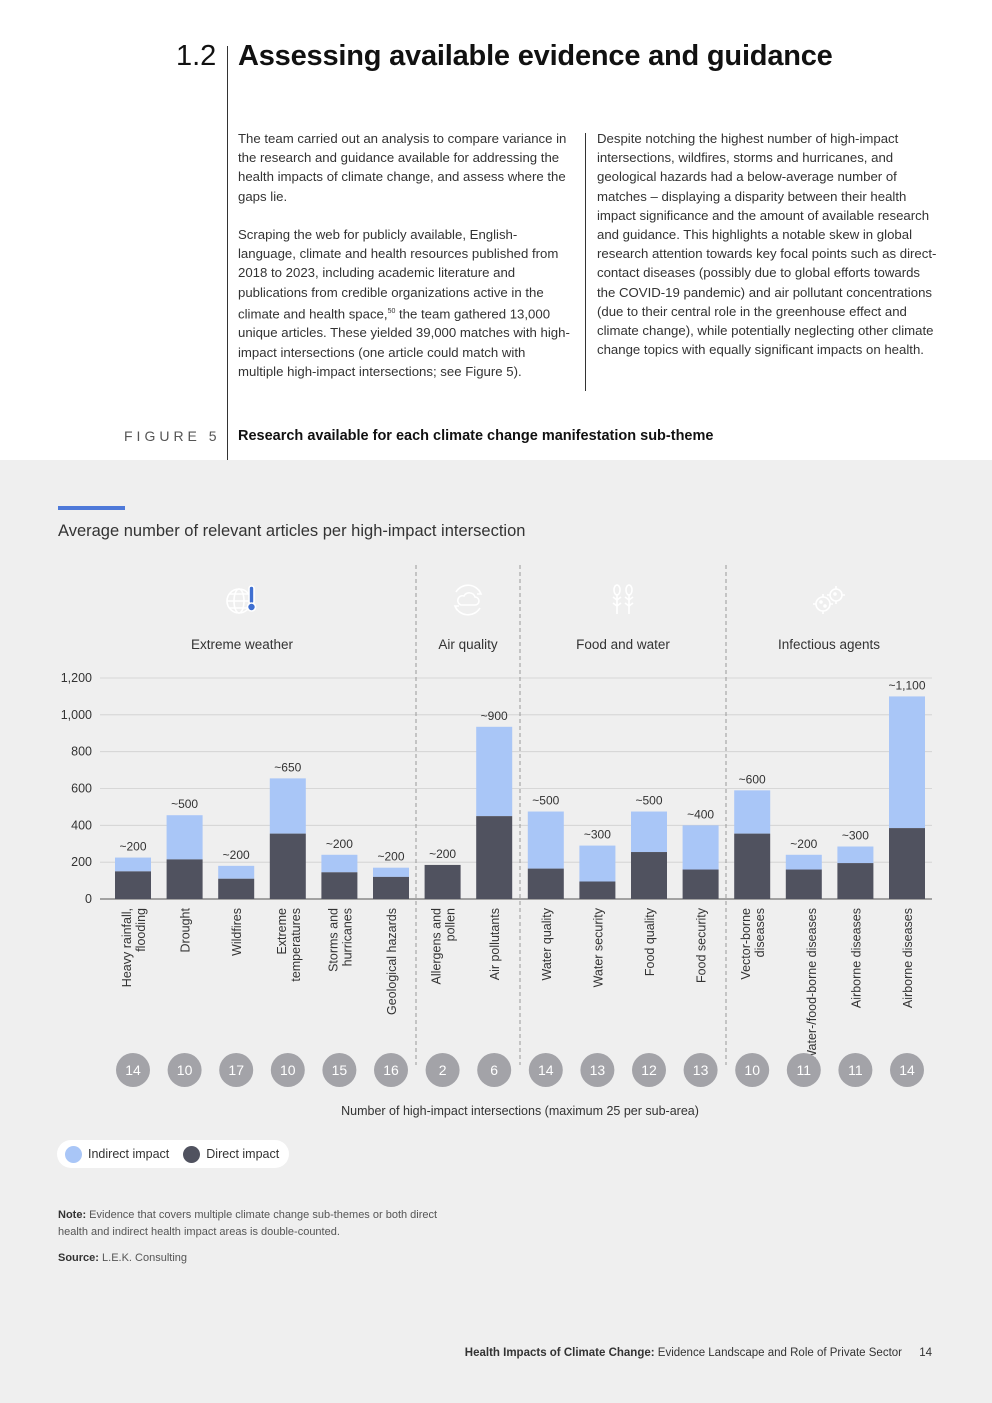  I want to click on y-tick-label: 1,200, so click(76, 678).